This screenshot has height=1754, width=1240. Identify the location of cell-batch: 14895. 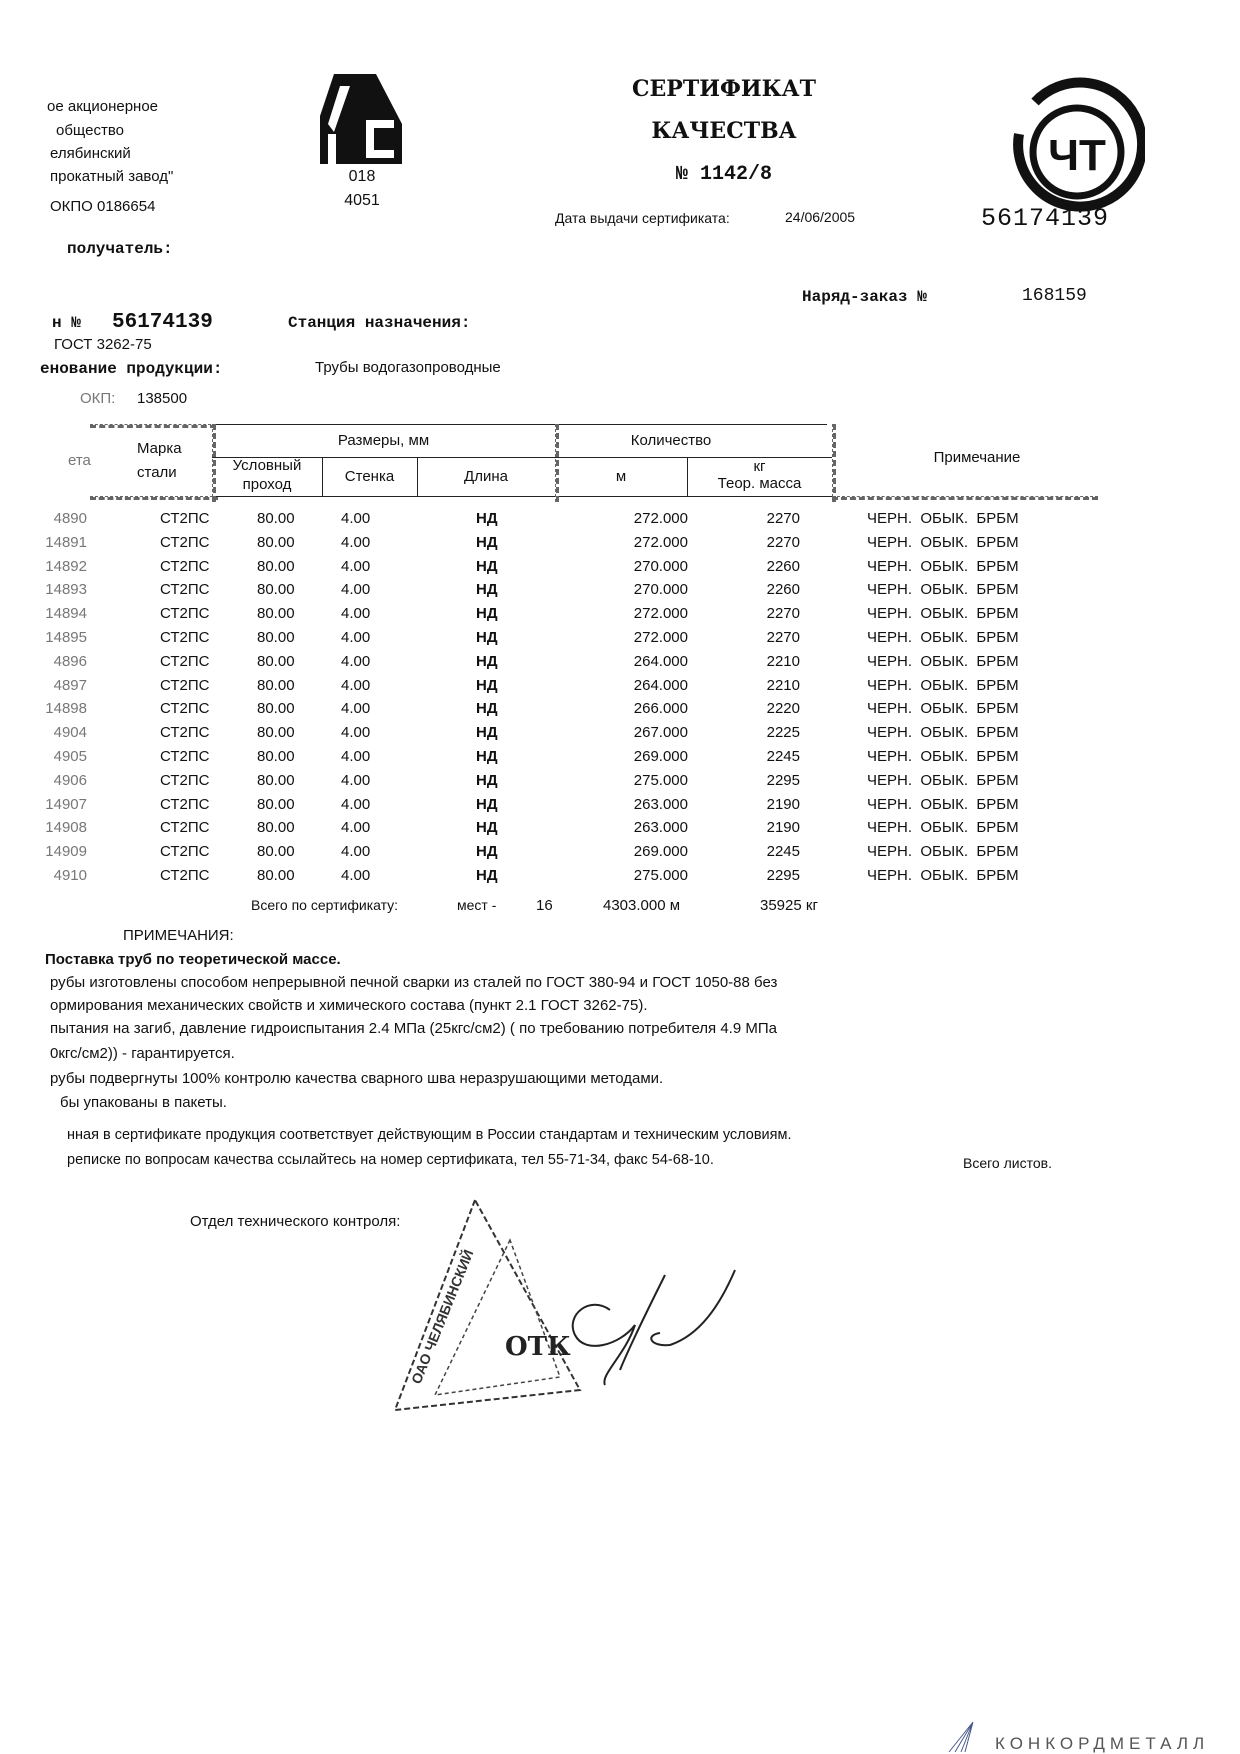
(66, 637).